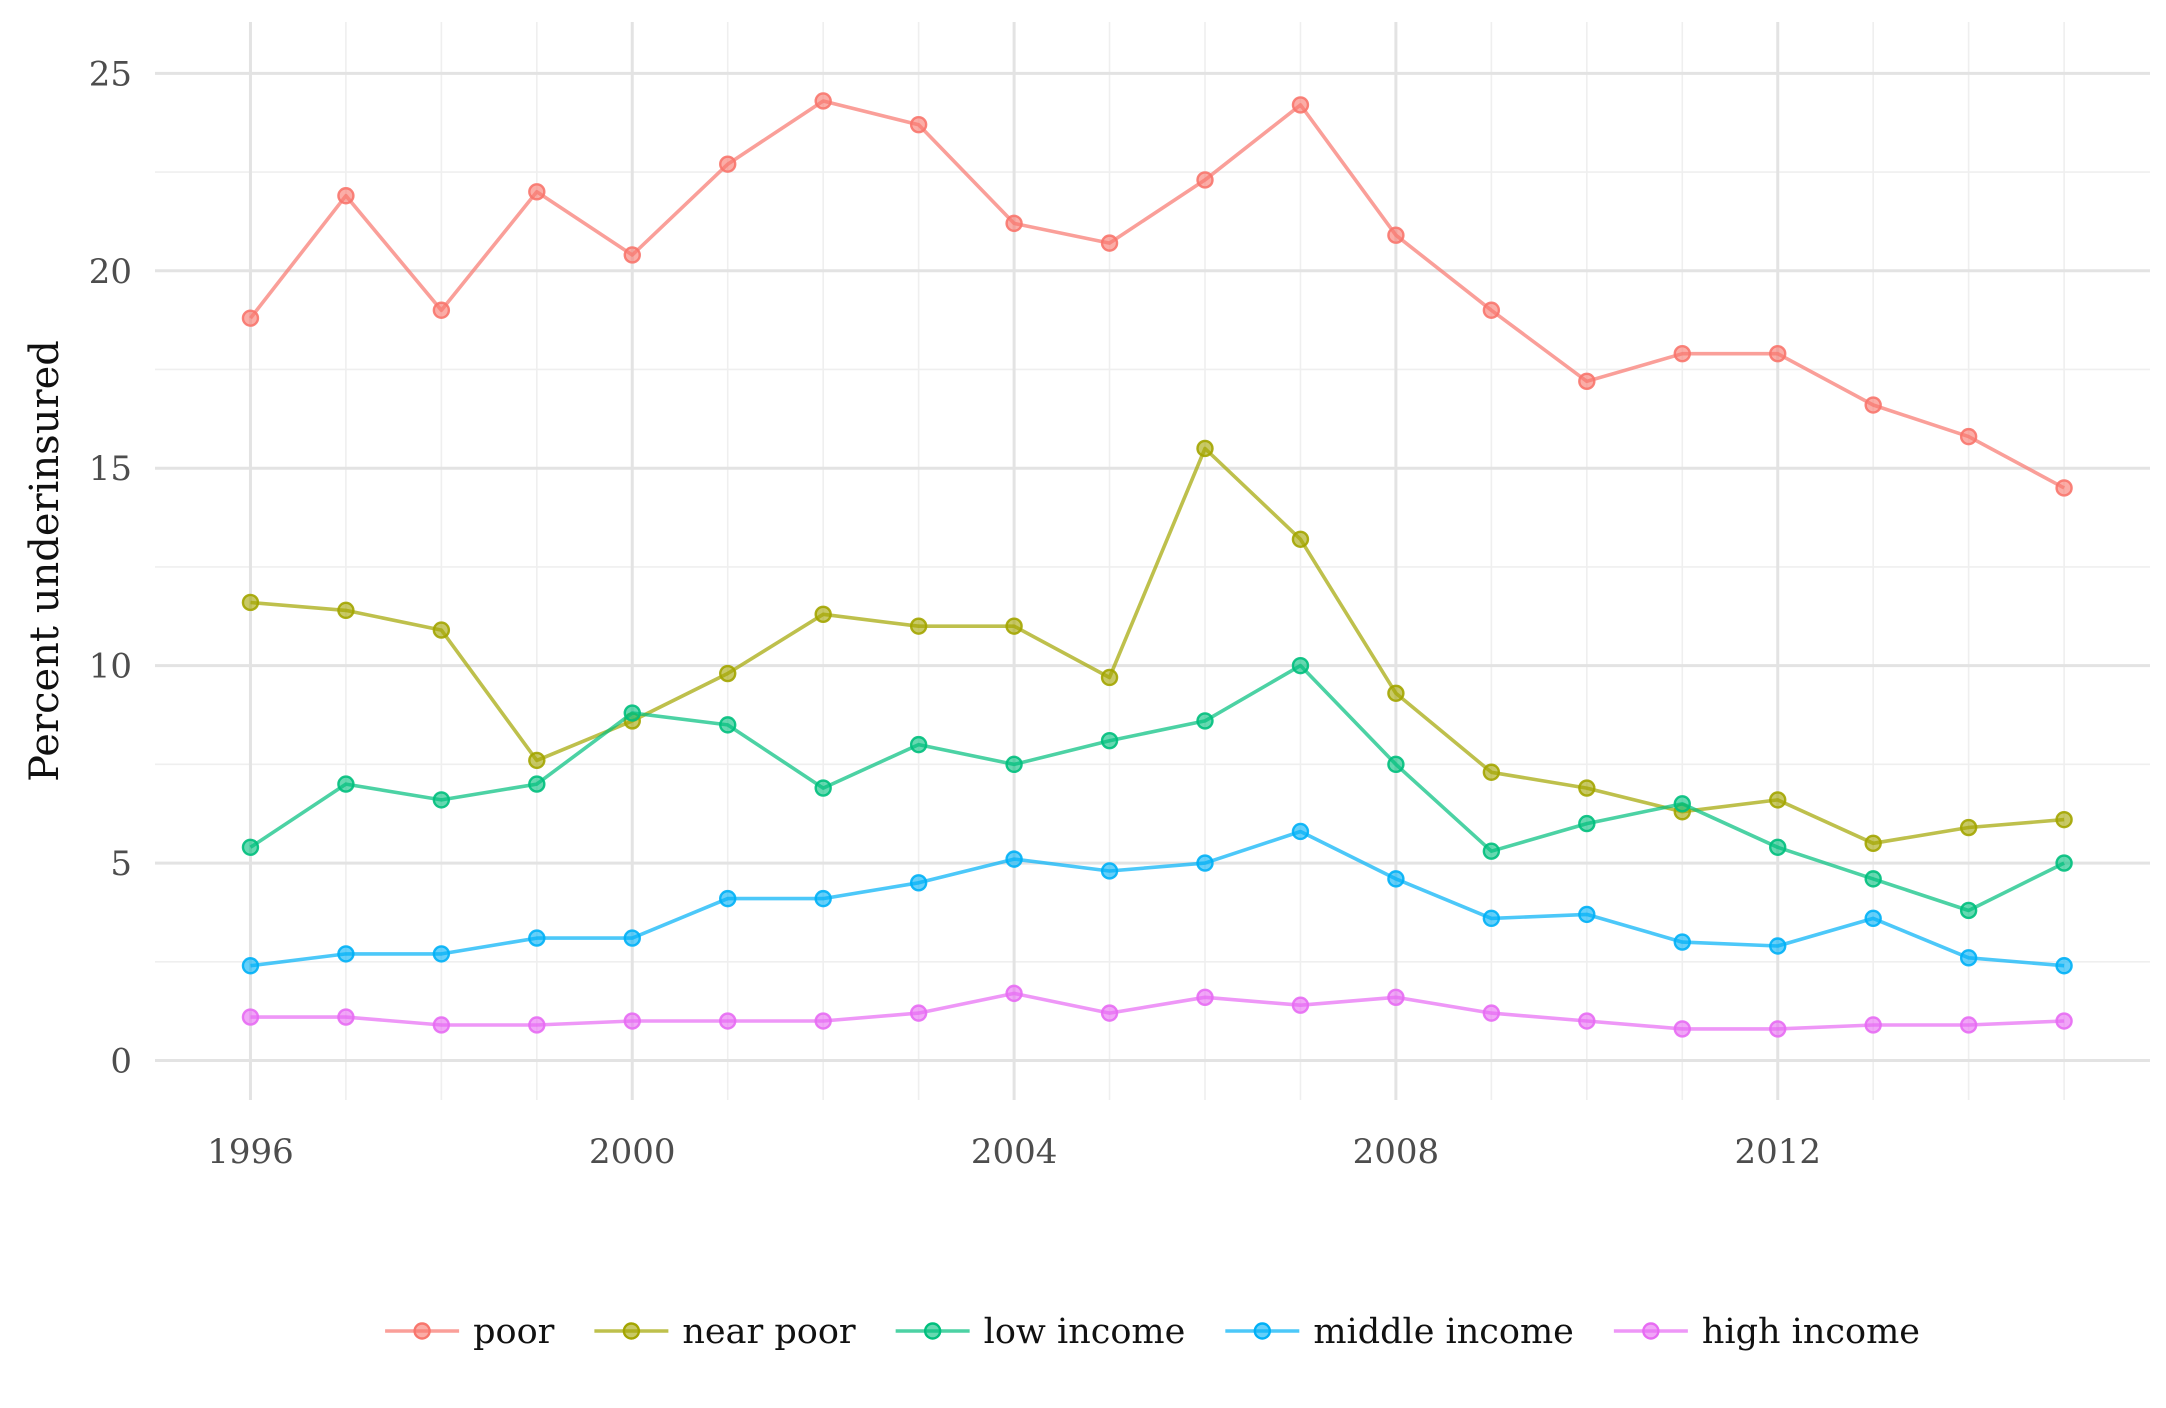 This screenshot has height=1408, width=2166. What do you see at coordinates (632, 1152) in the screenshot?
I see `x-tick-label: 2000` at bounding box center [632, 1152].